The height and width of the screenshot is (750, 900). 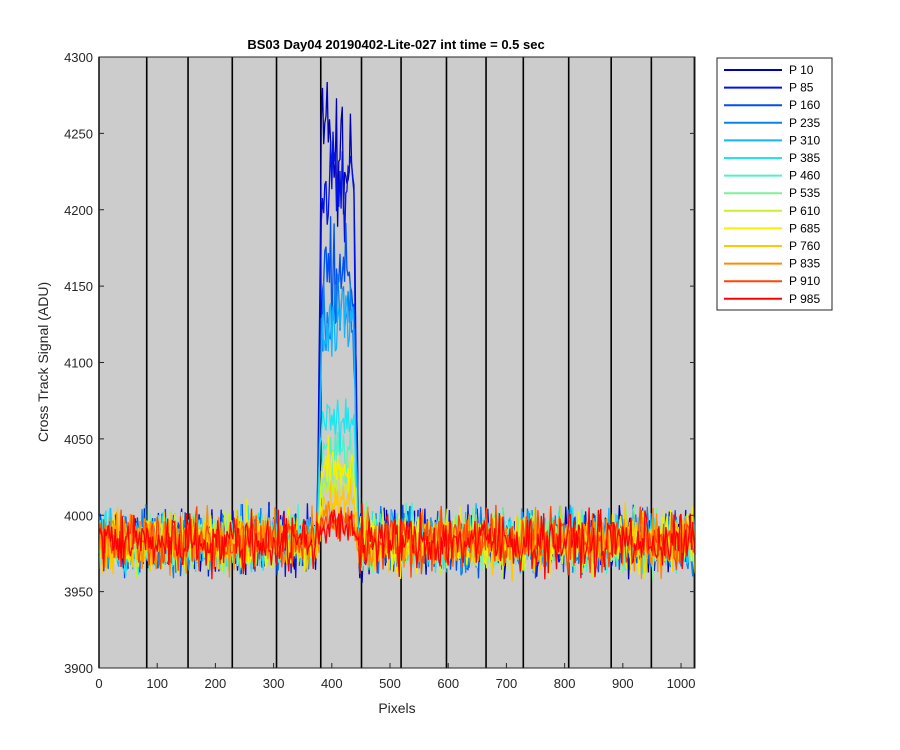 I want to click on legend-label-2: P 160, so click(x=804, y=105).